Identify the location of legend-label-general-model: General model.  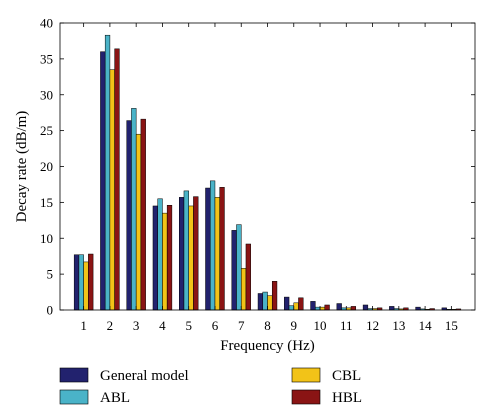
(144, 376).